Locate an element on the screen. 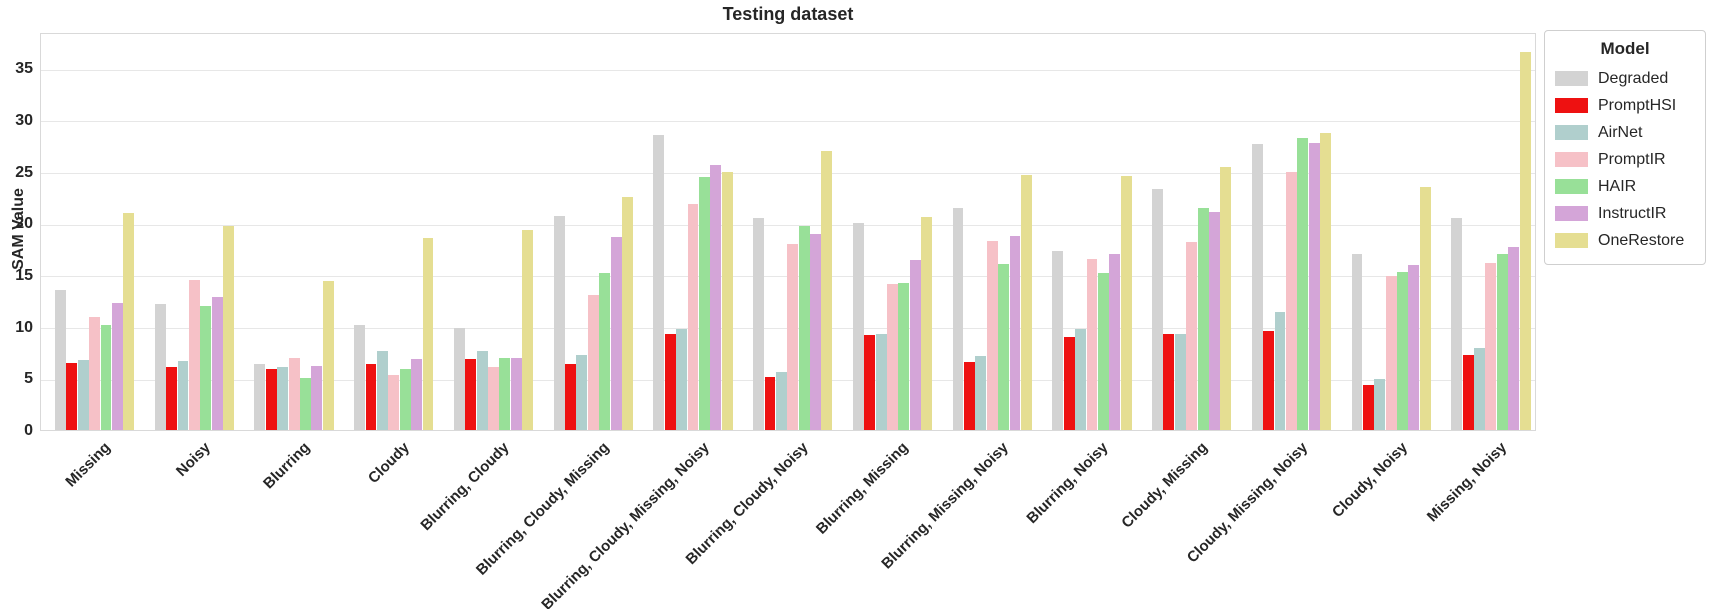 Image resolution: width=1713 pixels, height=609 pixels. legend-item-onerestore: OneRestore is located at coordinates (1625, 240).